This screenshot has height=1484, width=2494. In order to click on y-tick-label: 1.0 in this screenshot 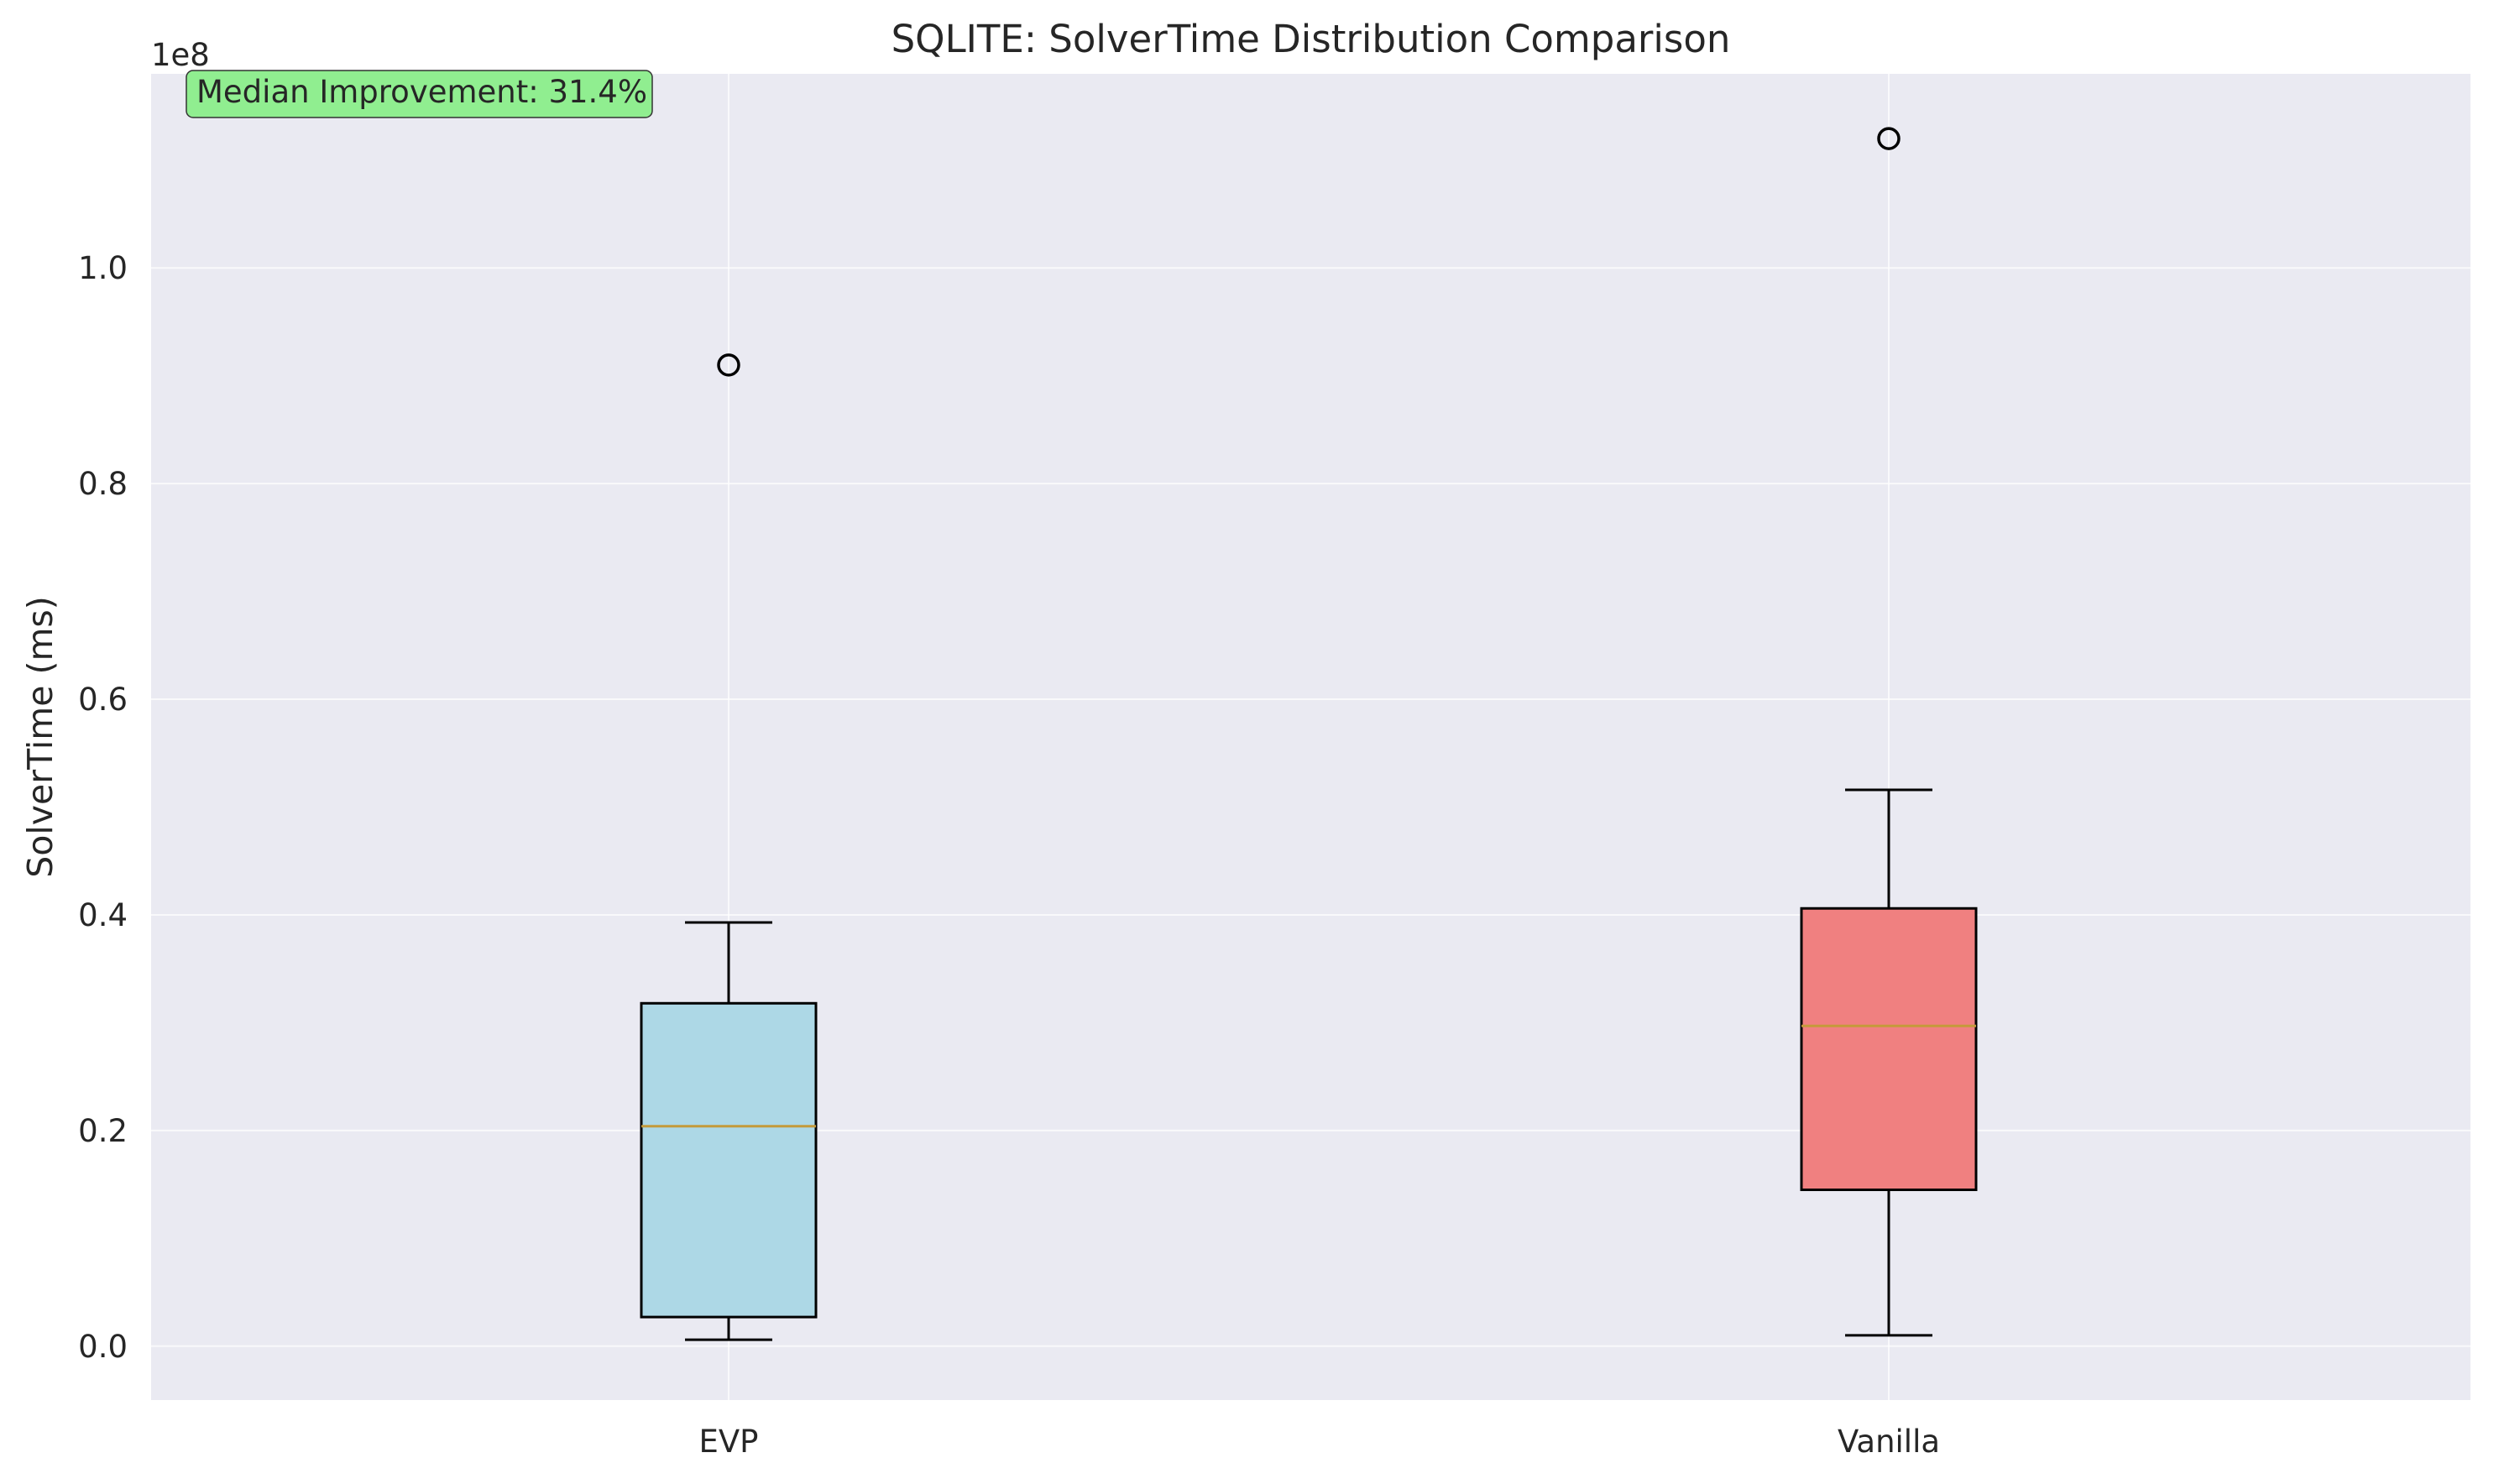, I will do `click(103, 268)`.